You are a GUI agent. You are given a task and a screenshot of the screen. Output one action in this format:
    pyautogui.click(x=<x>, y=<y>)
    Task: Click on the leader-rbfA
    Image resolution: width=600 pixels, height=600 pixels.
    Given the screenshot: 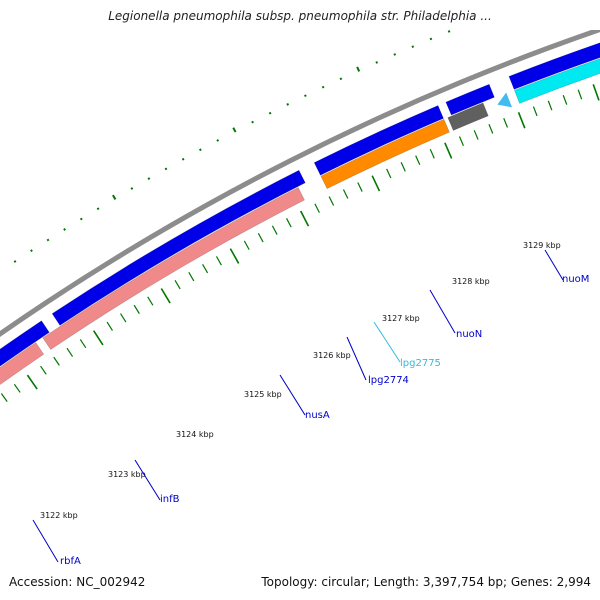 What is the action you would take?
    pyautogui.click(x=45, y=541)
    